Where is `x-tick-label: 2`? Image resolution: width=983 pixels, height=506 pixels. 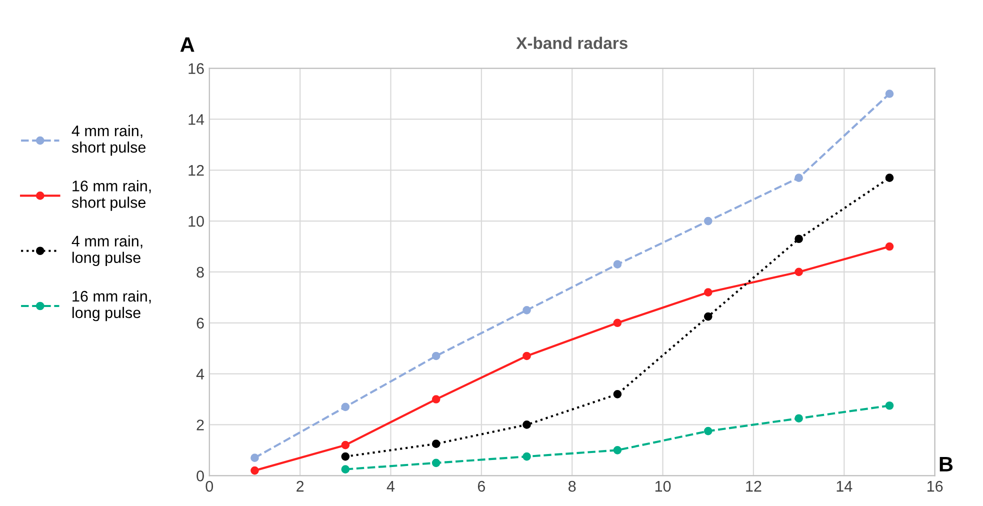 x-tick-label: 2 is located at coordinates (300, 486).